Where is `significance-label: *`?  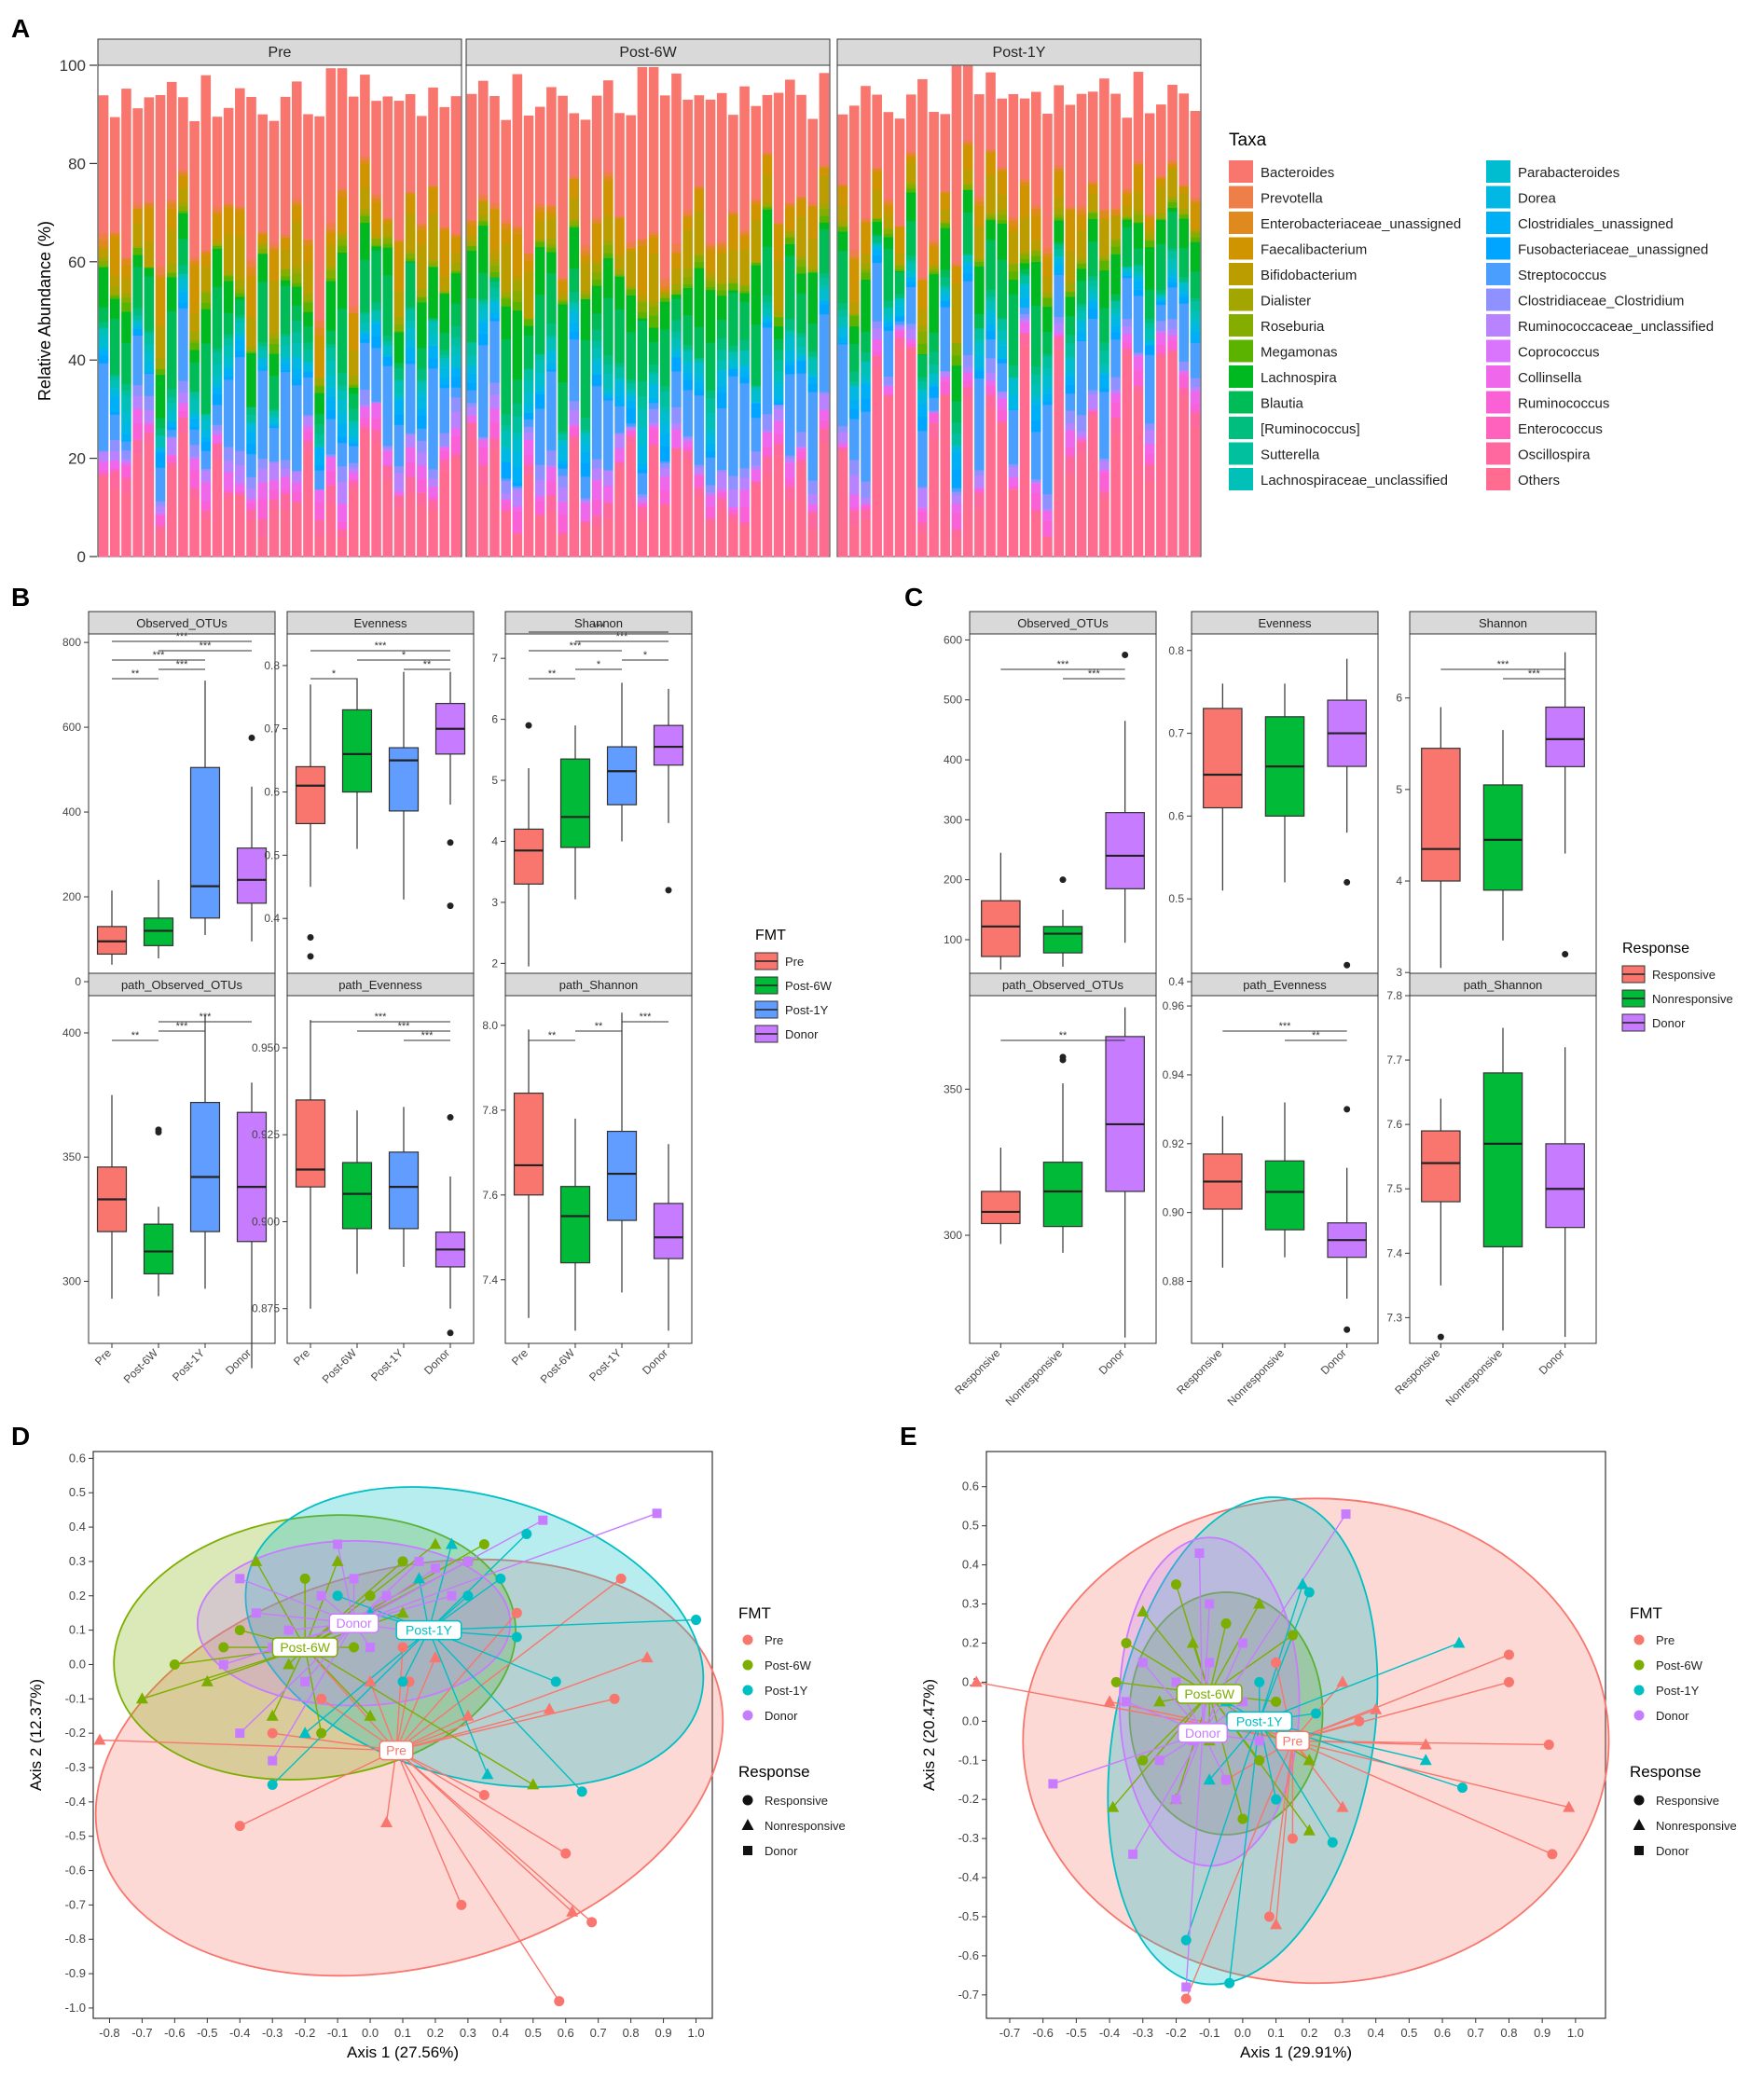
significance-label: * is located at coordinates (599, 664).